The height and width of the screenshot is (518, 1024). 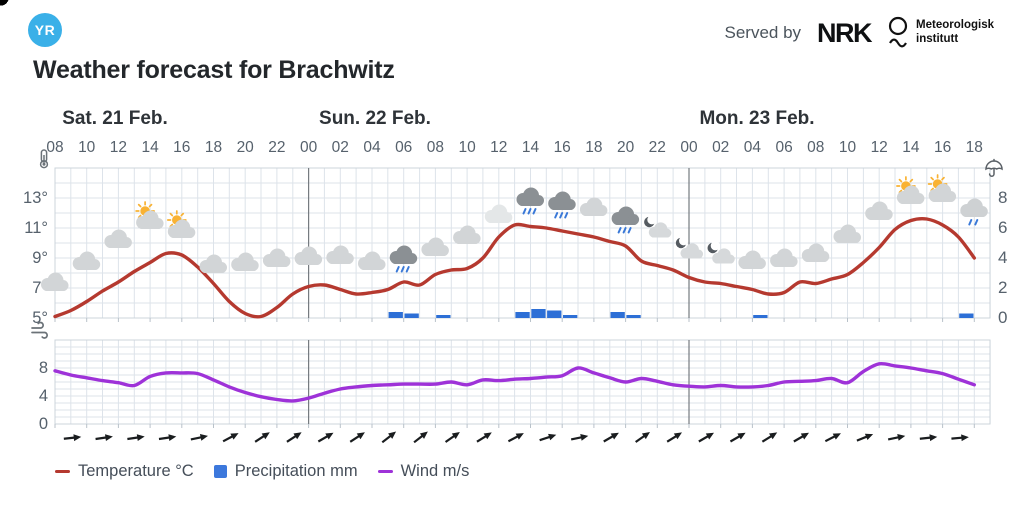 What do you see at coordinates (150, 147) in the screenshot?
I see `time-label: 14` at bounding box center [150, 147].